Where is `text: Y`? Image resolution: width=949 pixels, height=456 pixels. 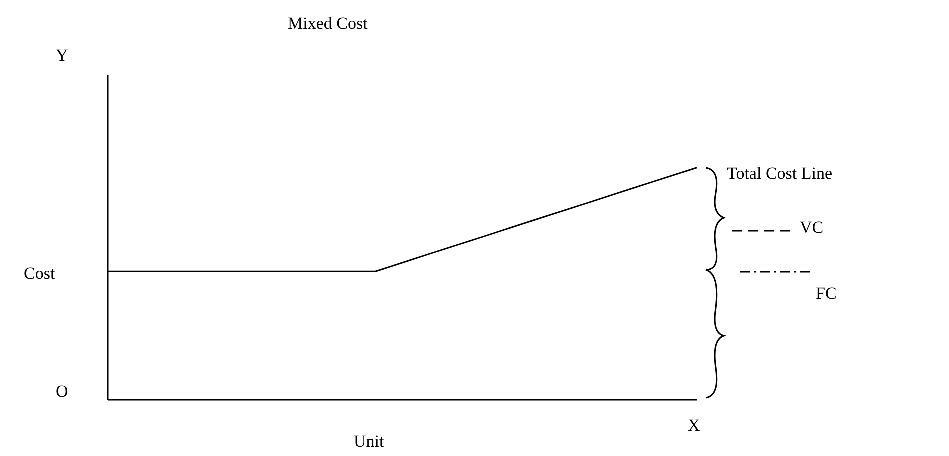
text: Y is located at coordinates (62, 56).